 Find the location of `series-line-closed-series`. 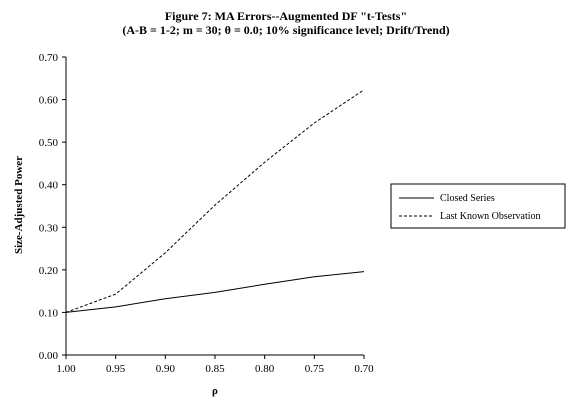

series-line-closed-series is located at coordinates (215, 292).